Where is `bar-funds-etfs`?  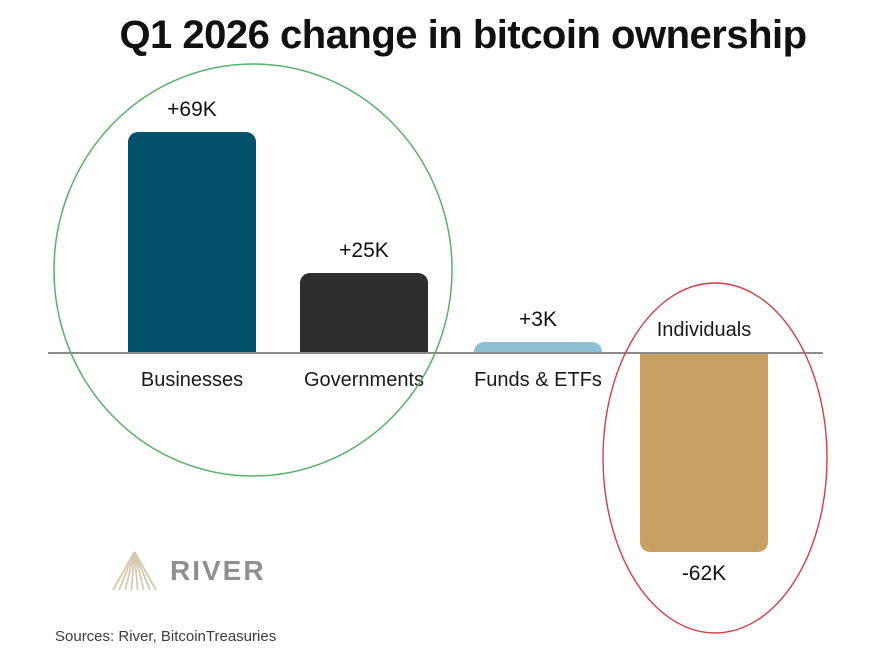 bar-funds-etfs is located at coordinates (538, 347).